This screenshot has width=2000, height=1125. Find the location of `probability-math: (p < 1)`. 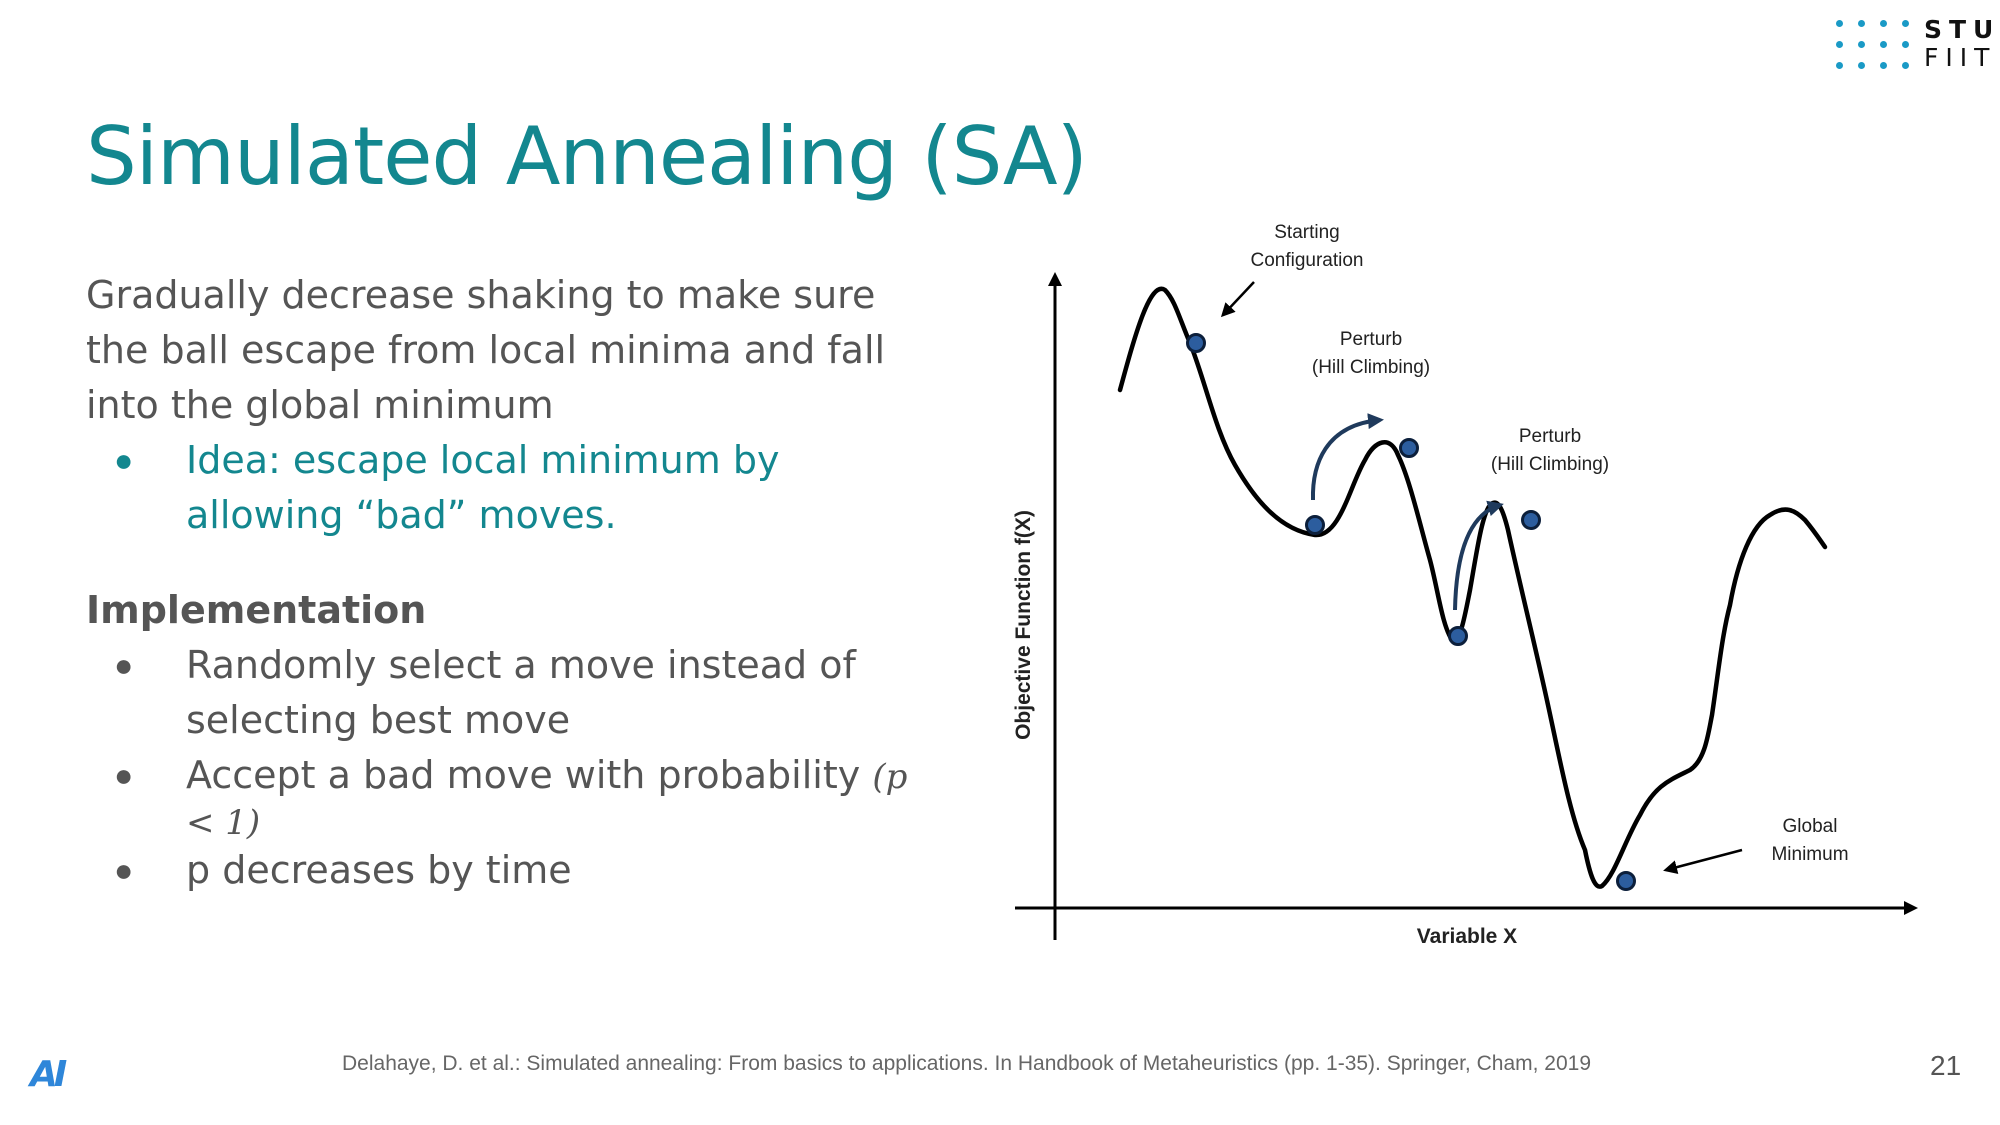

probability-math: (p < 1) is located at coordinates (547, 800).